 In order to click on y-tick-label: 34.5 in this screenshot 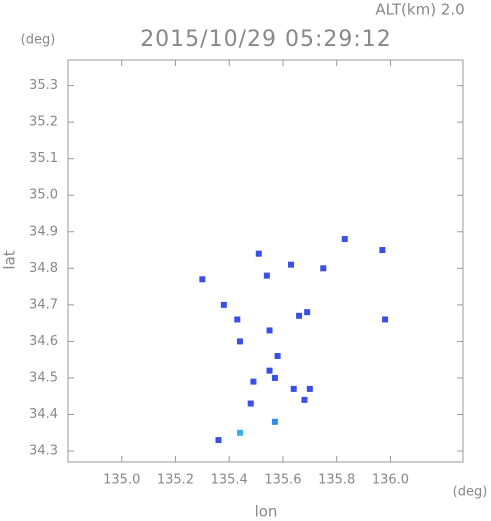, I will do `click(43, 377)`.